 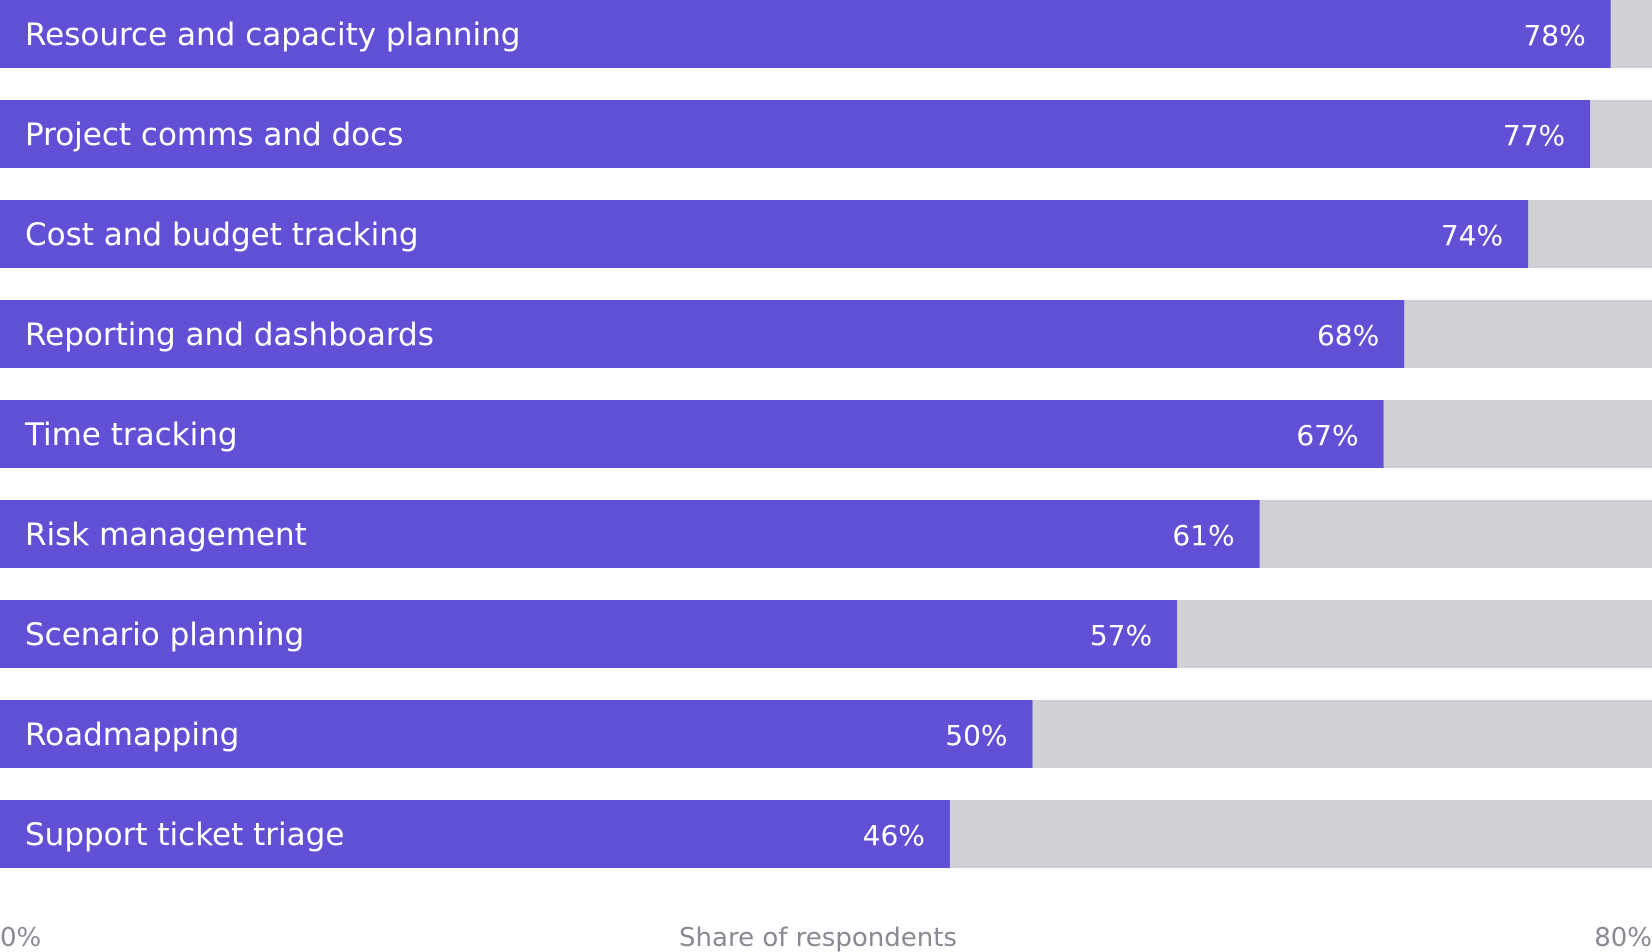 I want to click on bar-row: Time tracking 67%, so click(x=826, y=434).